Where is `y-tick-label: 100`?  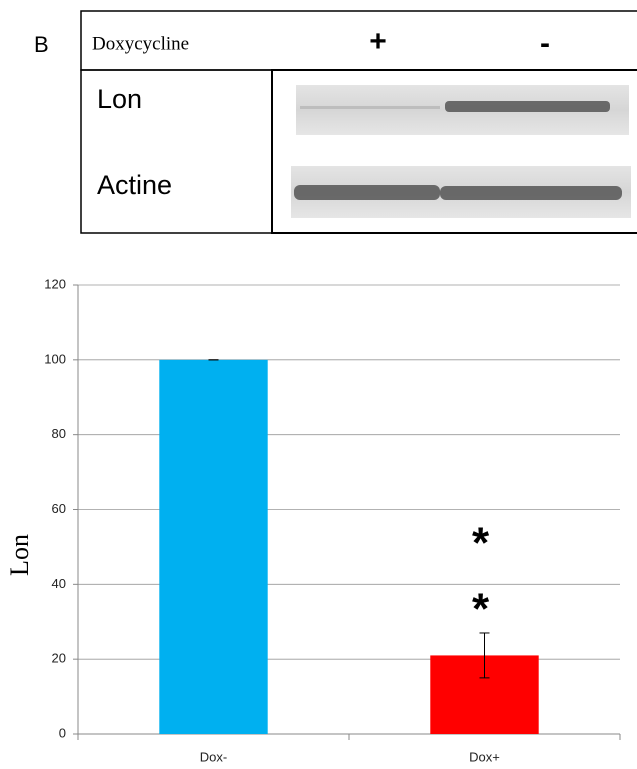 y-tick-label: 100 is located at coordinates (55, 358).